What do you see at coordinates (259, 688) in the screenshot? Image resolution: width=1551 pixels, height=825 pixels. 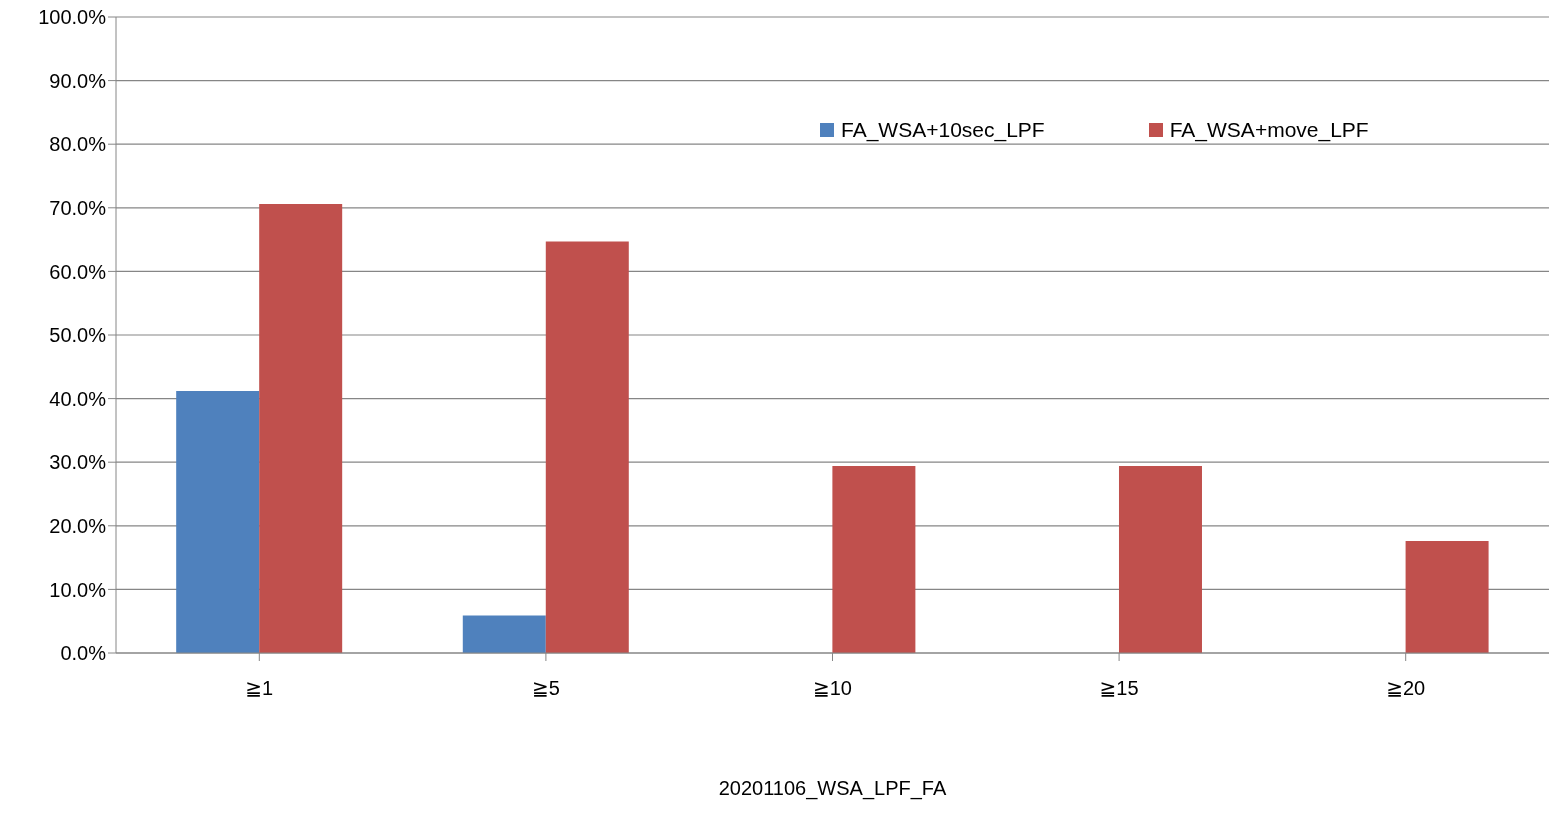 I see `x-tick-label: ≧1` at bounding box center [259, 688].